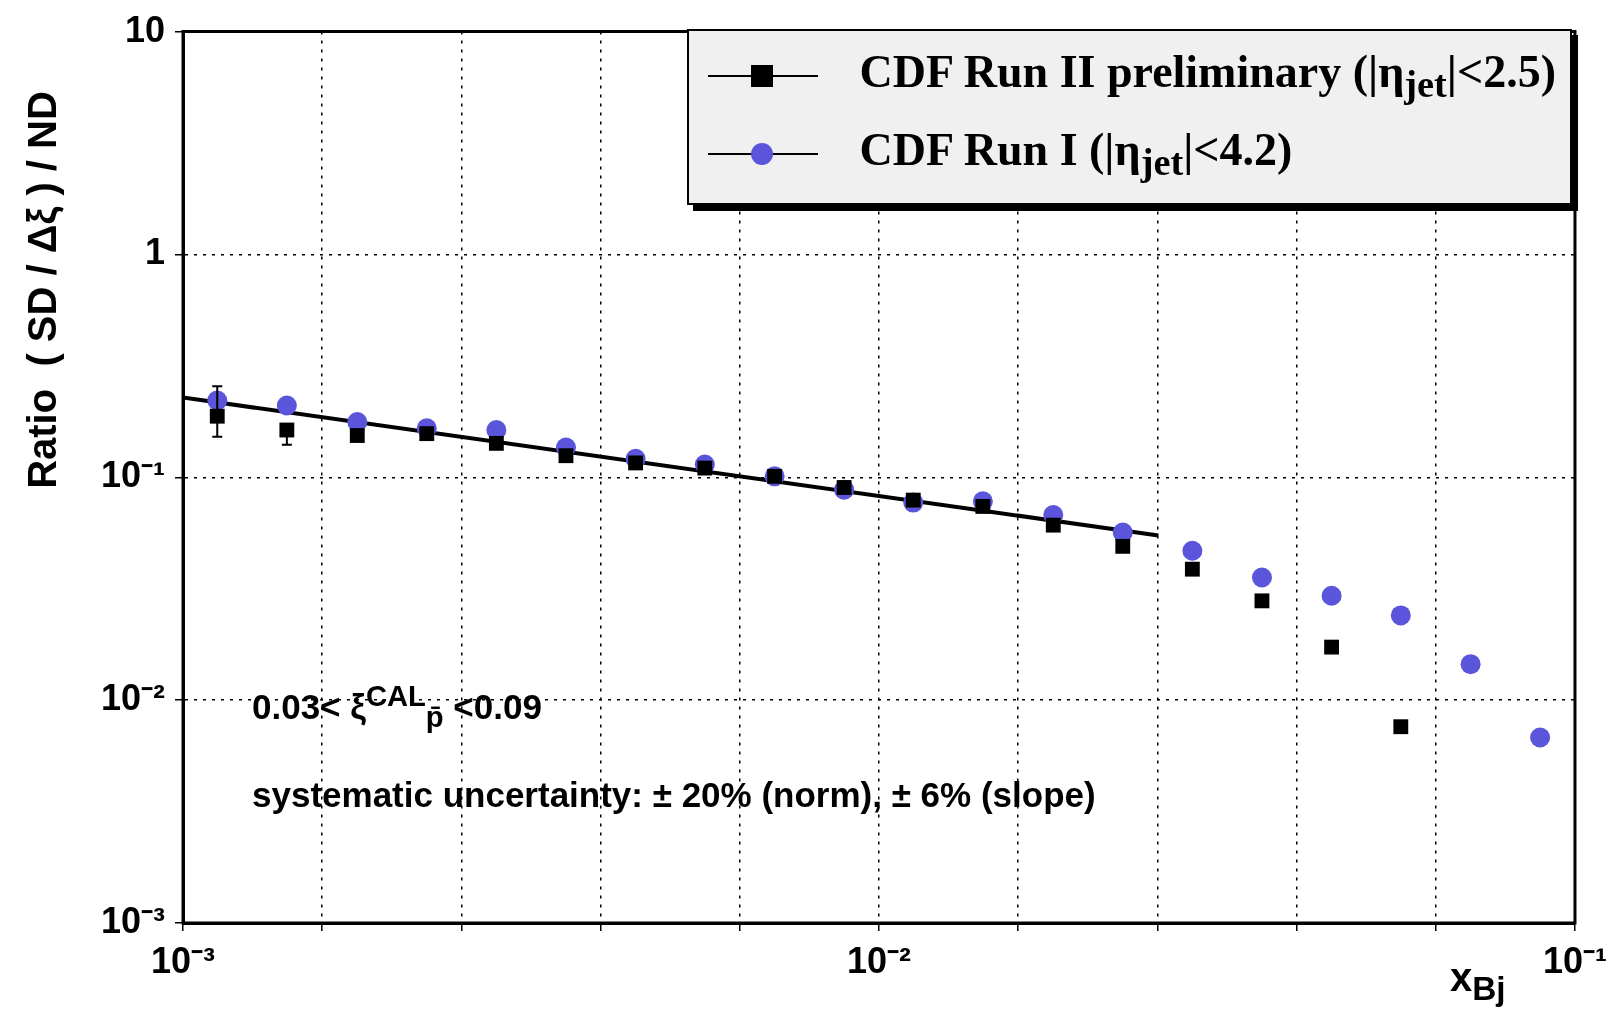 Image resolution: width=1617 pixels, height=1021 pixels. I want to click on y-tick-label: 10⁻¹, so click(132, 475).